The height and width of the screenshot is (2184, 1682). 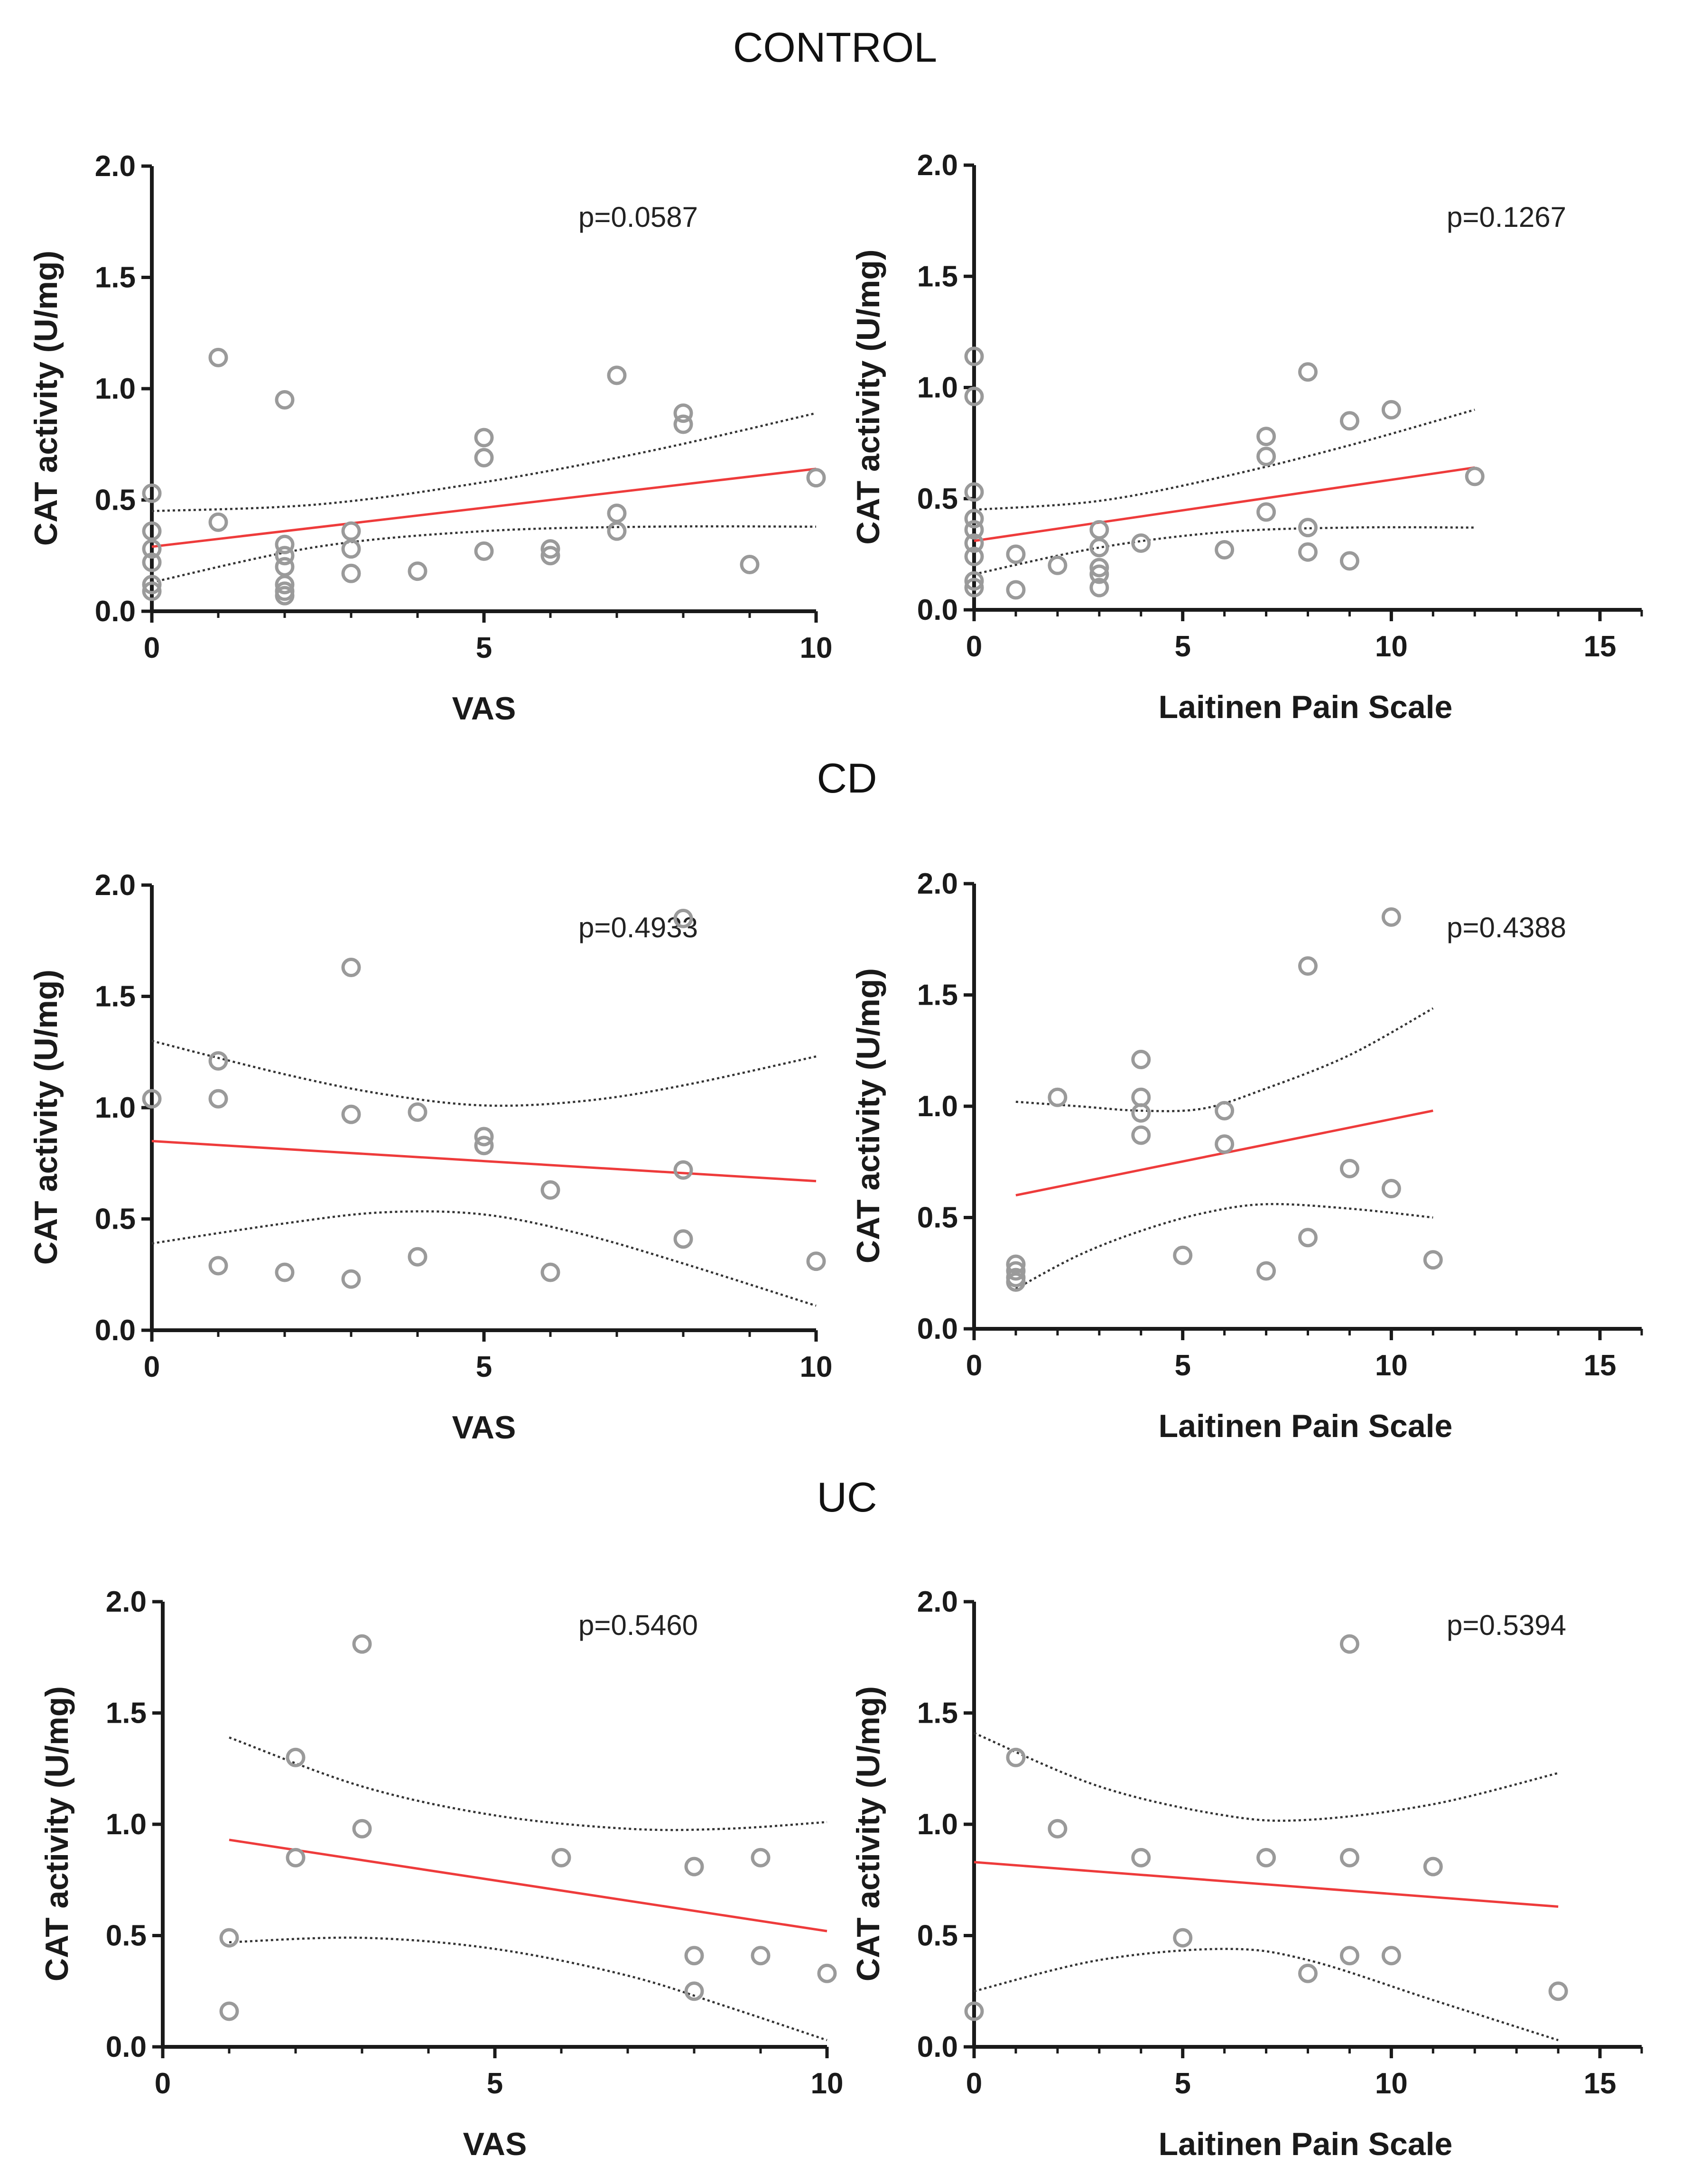 I want to click on cd-laitinen-x-tick-label: 0, so click(x=974, y=1365).